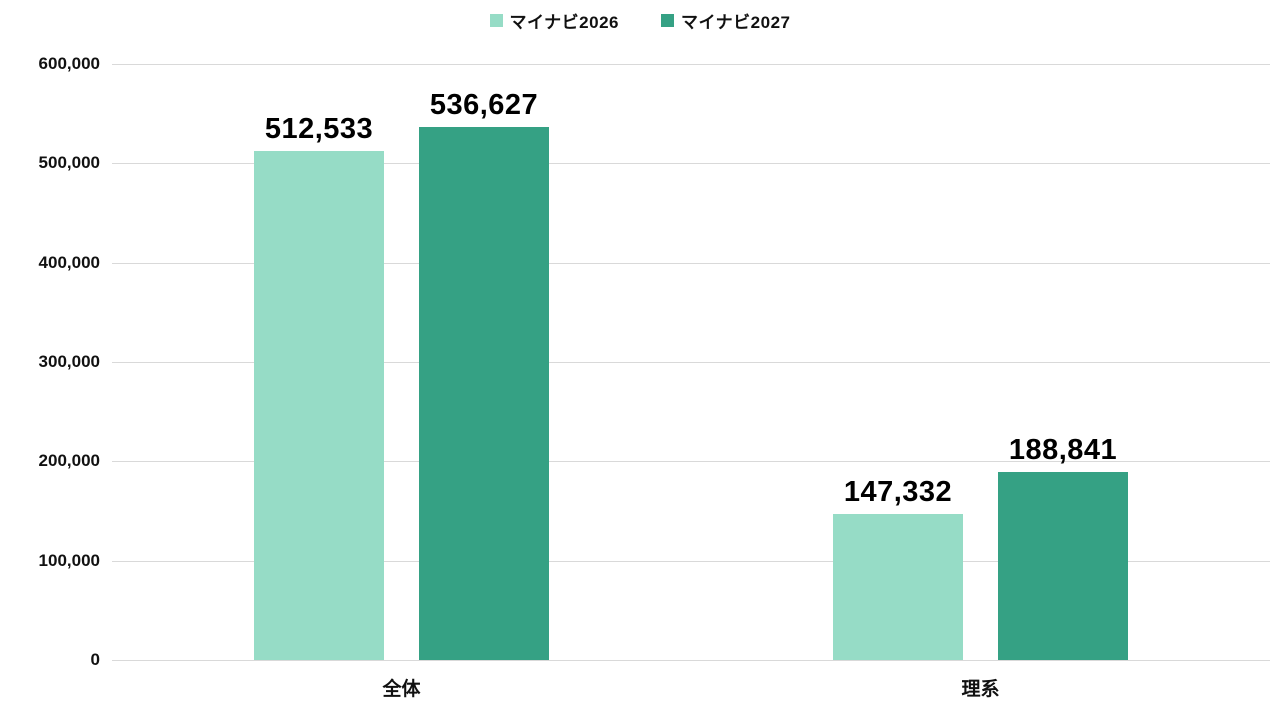 The image size is (1280, 720). What do you see at coordinates (980, 689) in the screenshot?
I see `x-axis-category-label: 理系` at bounding box center [980, 689].